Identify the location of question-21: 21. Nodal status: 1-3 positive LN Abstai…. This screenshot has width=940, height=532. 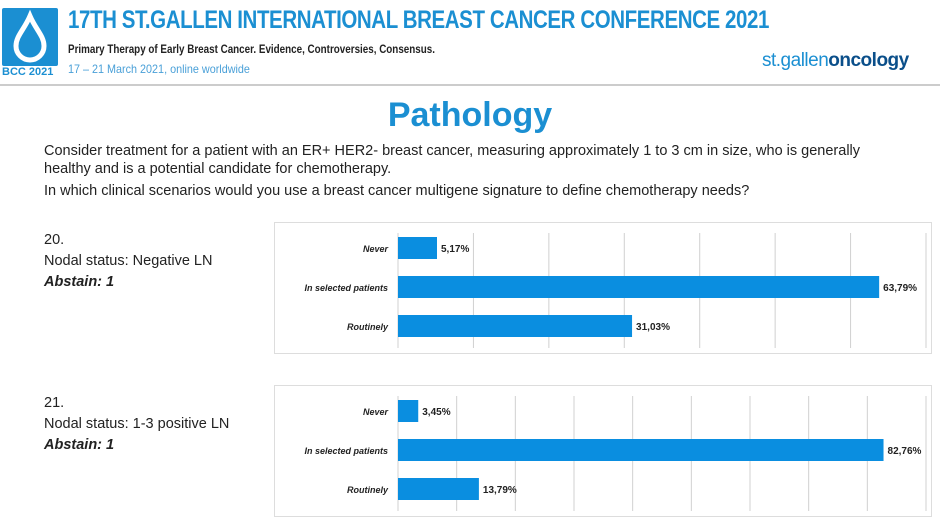
(136, 424).